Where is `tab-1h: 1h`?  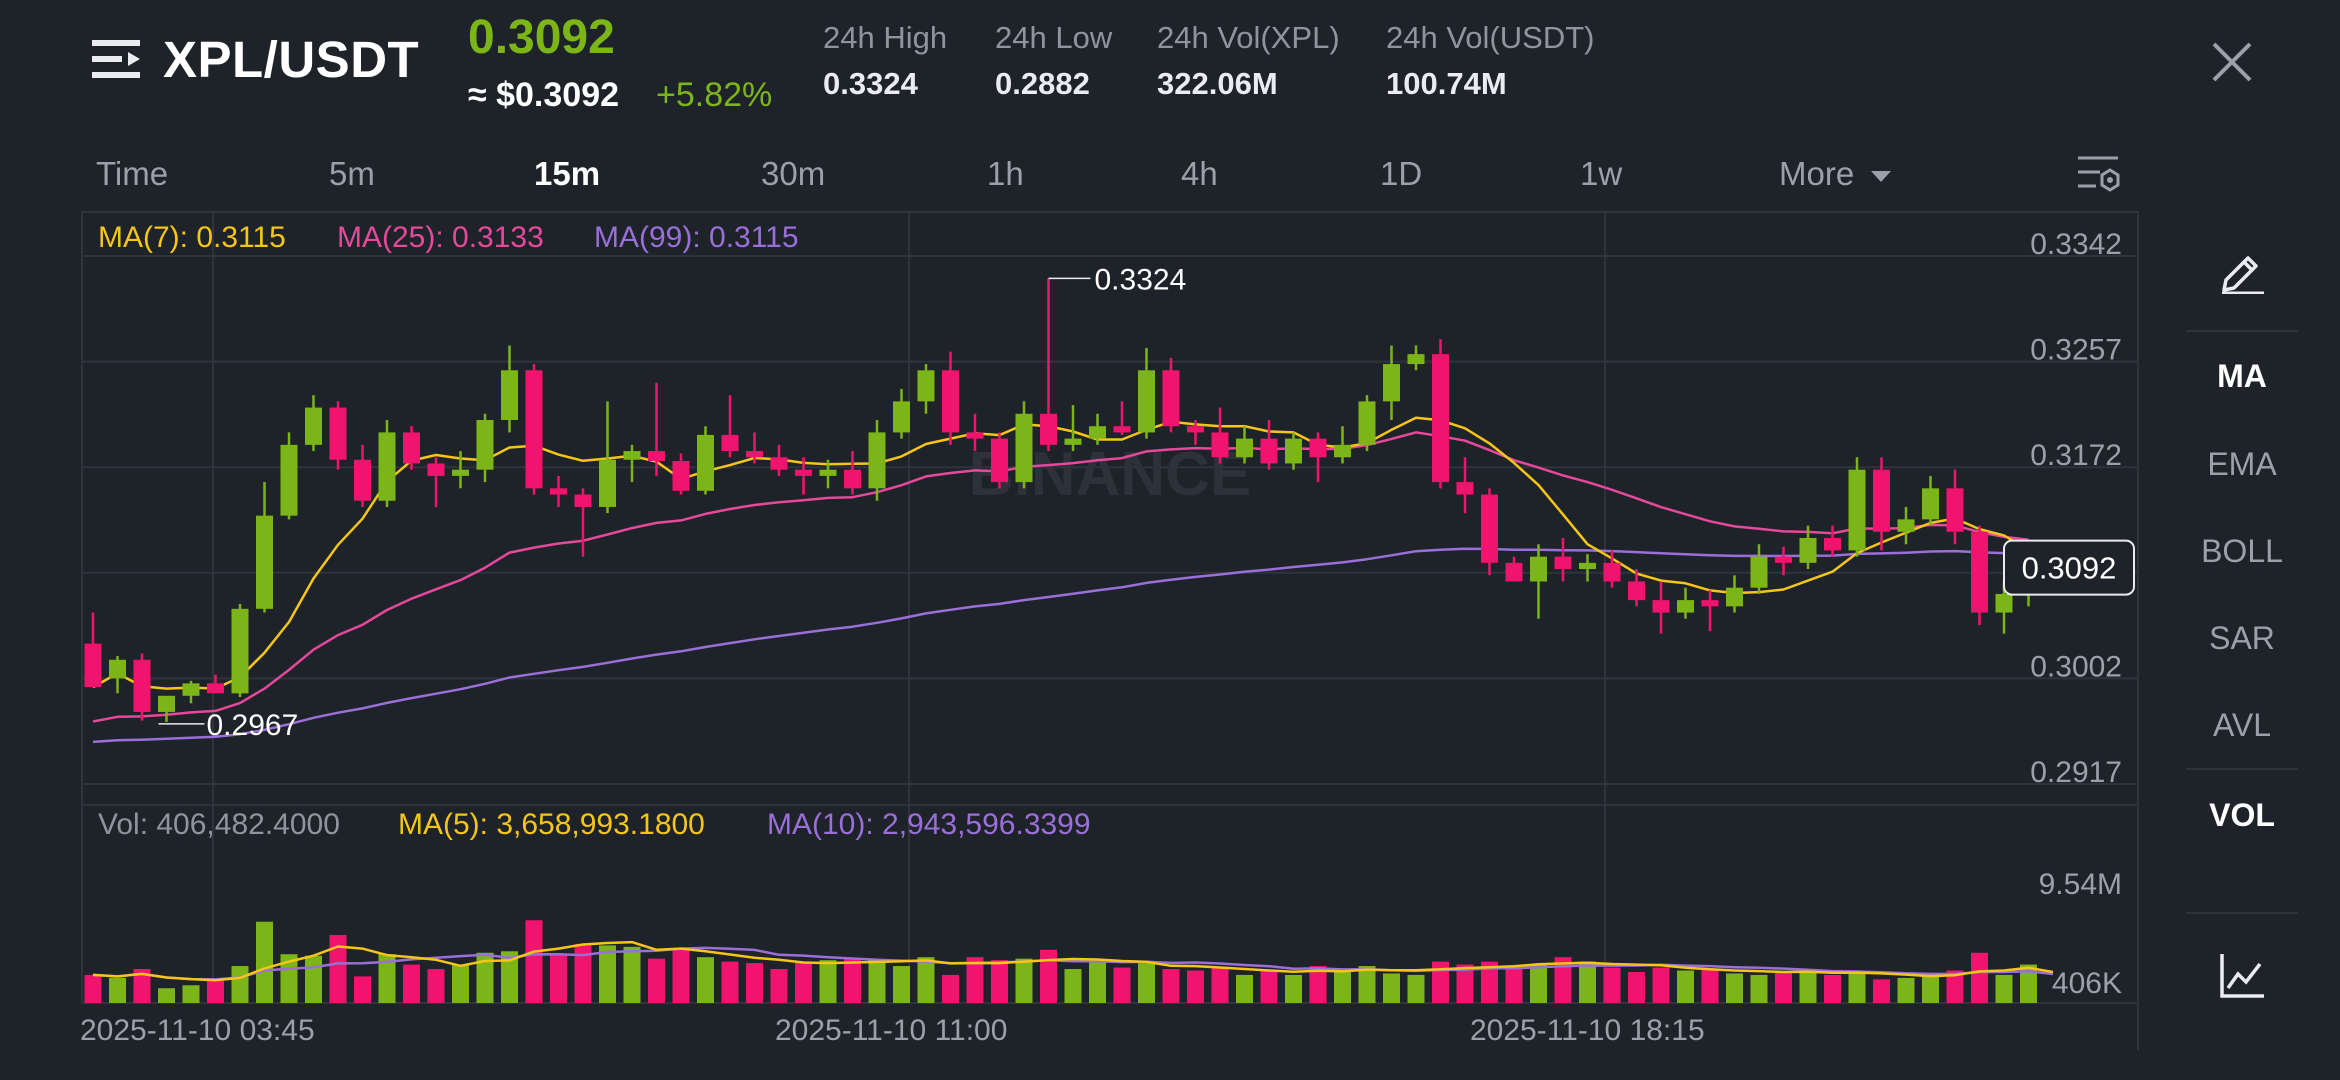 tab-1h: 1h is located at coordinates (1005, 173).